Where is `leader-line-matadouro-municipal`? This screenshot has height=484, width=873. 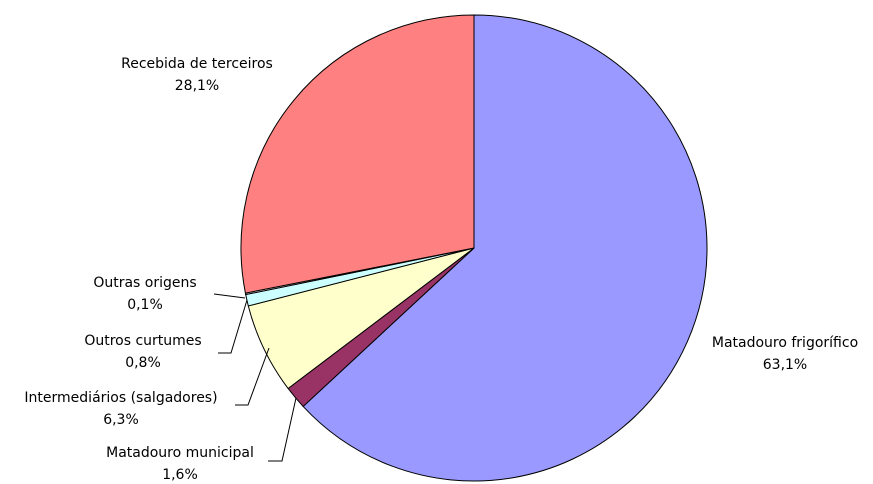
leader-line-matadouro-municipal is located at coordinates (282, 429).